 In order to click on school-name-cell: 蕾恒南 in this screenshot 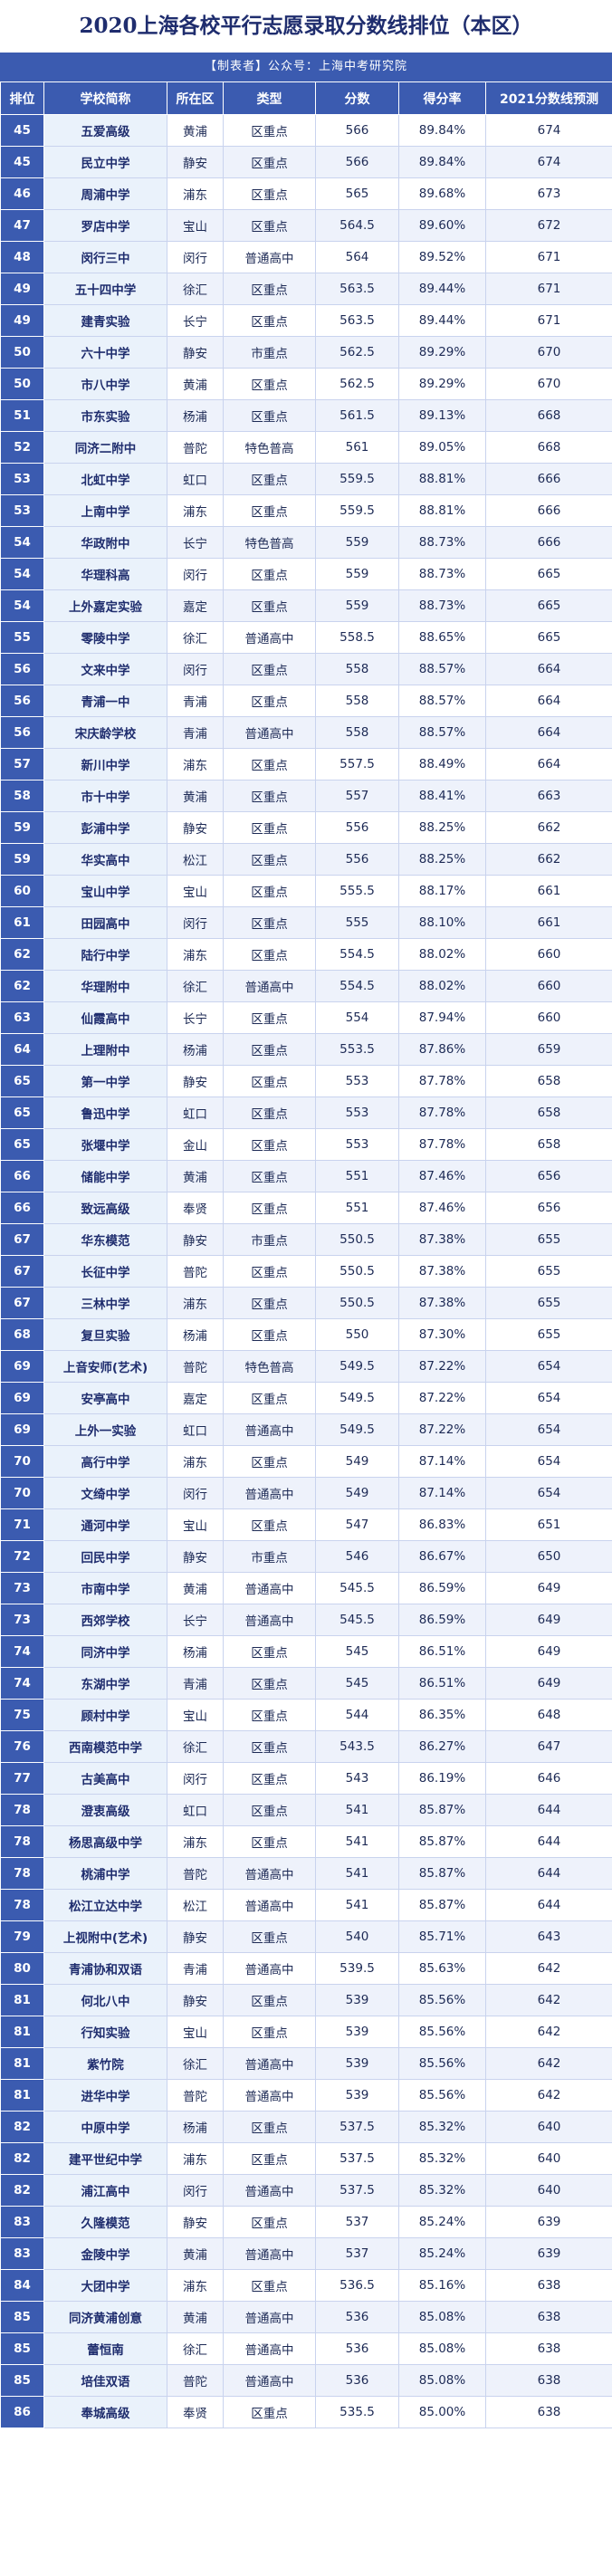, I will do `click(105, 2348)`.